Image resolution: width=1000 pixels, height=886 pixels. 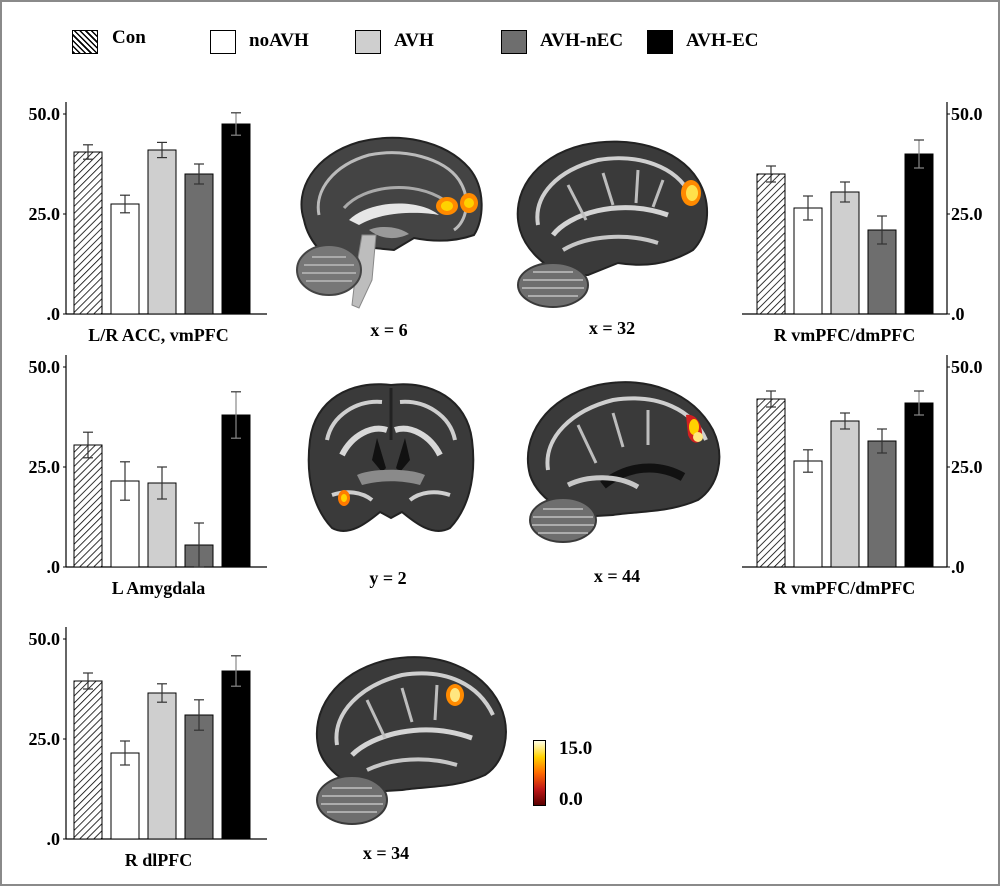 I want to click on legend-label-avh: AVH, so click(x=414, y=40).